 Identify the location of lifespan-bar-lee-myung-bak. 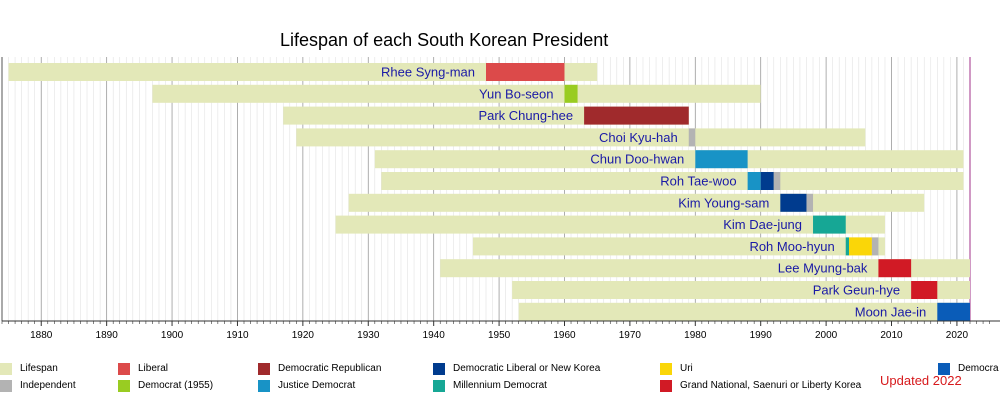
(705, 268).